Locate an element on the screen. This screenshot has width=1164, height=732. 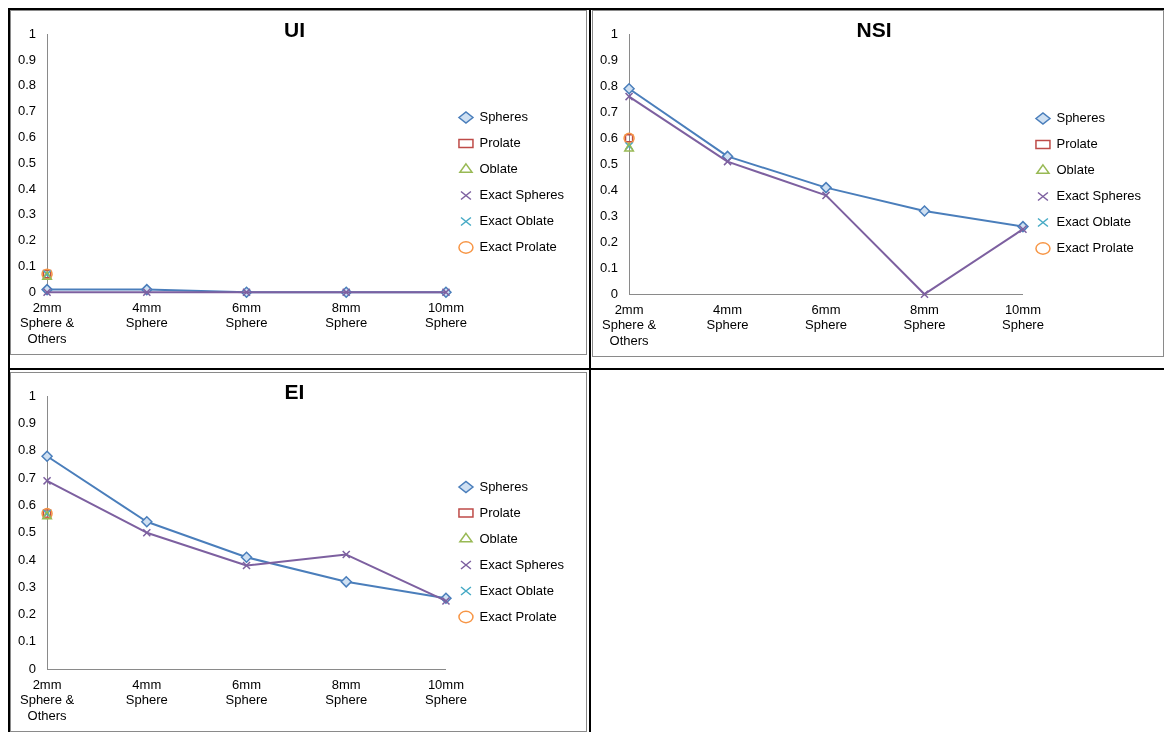
chart-title: EI is located at coordinates (294, 392).